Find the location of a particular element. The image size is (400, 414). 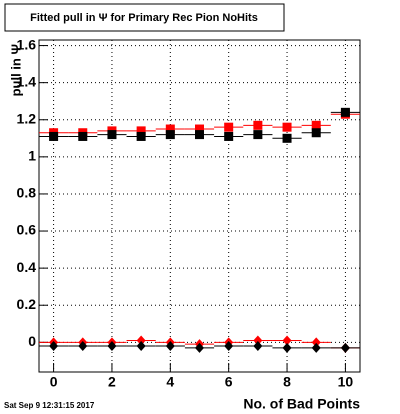

y-axis-label: pull in Ψ is located at coordinates (15, 70).